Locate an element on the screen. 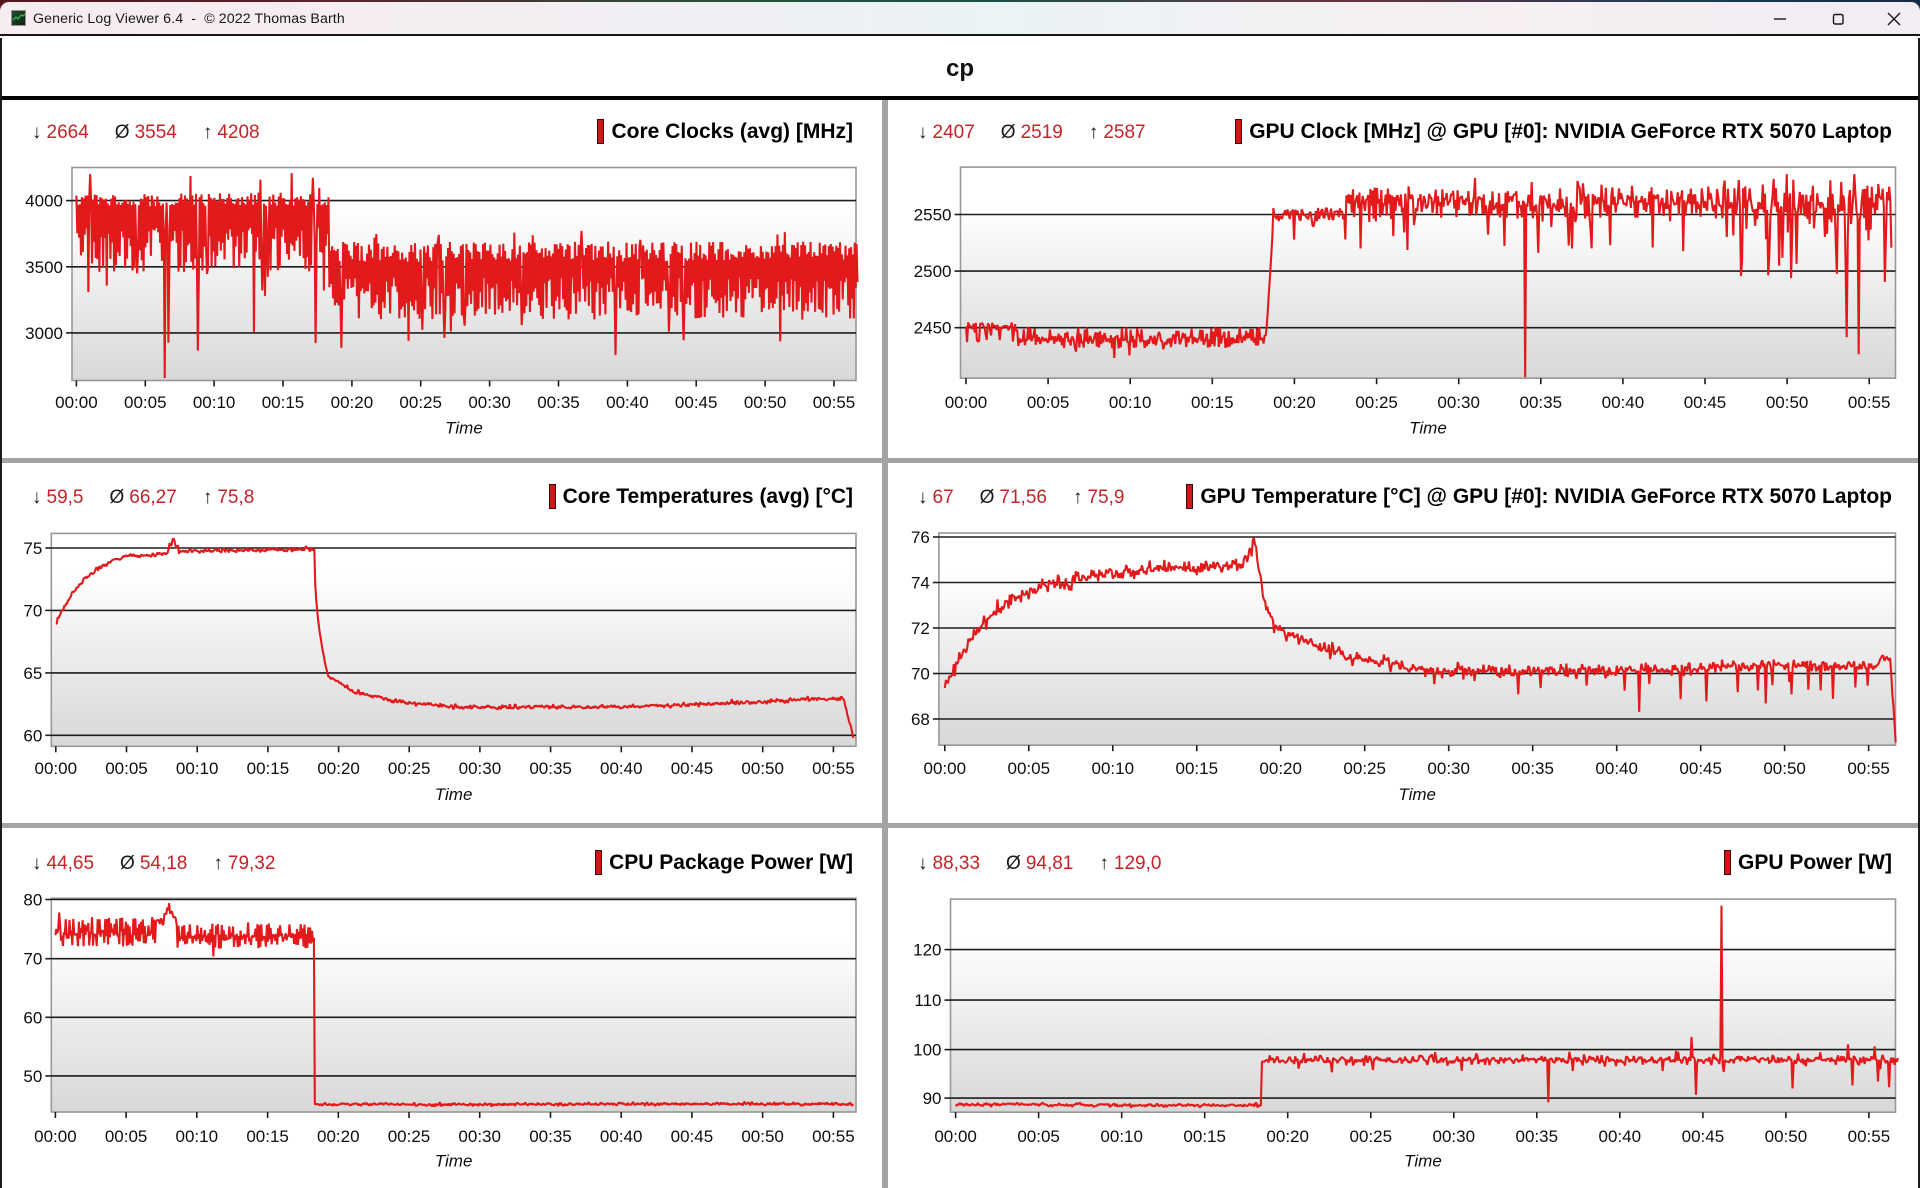 This screenshot has width=1920, height=1188. svg-text: 2550 is located at coordinates (933, 215).